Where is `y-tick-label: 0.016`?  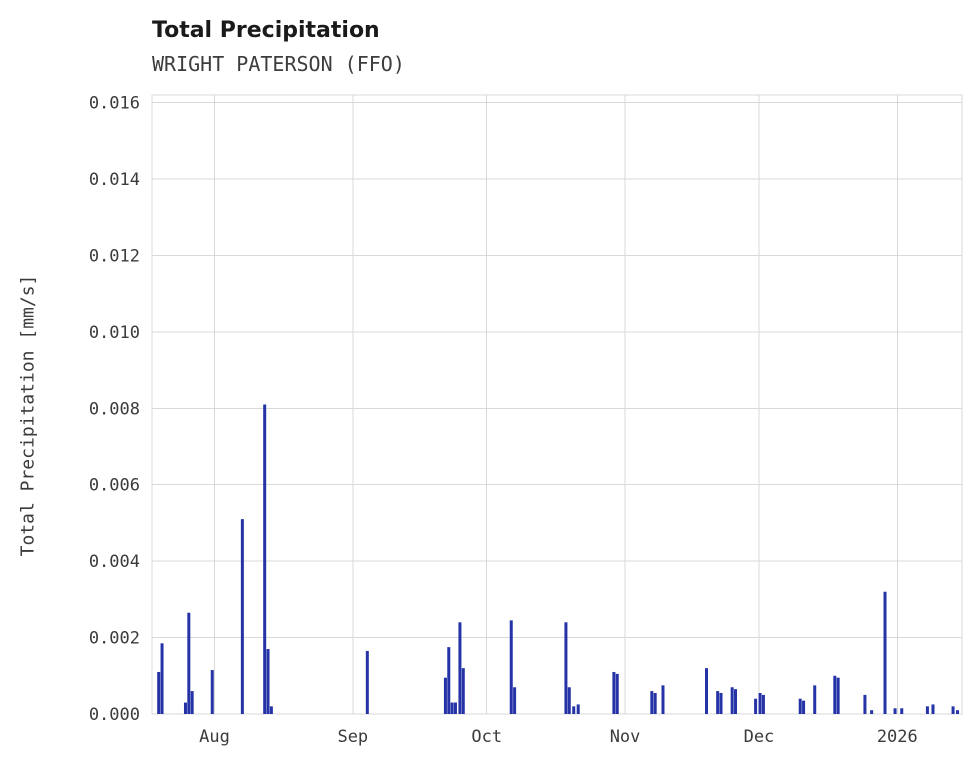 y-tick-label: 0.016 is located at coordinates (114, 104).